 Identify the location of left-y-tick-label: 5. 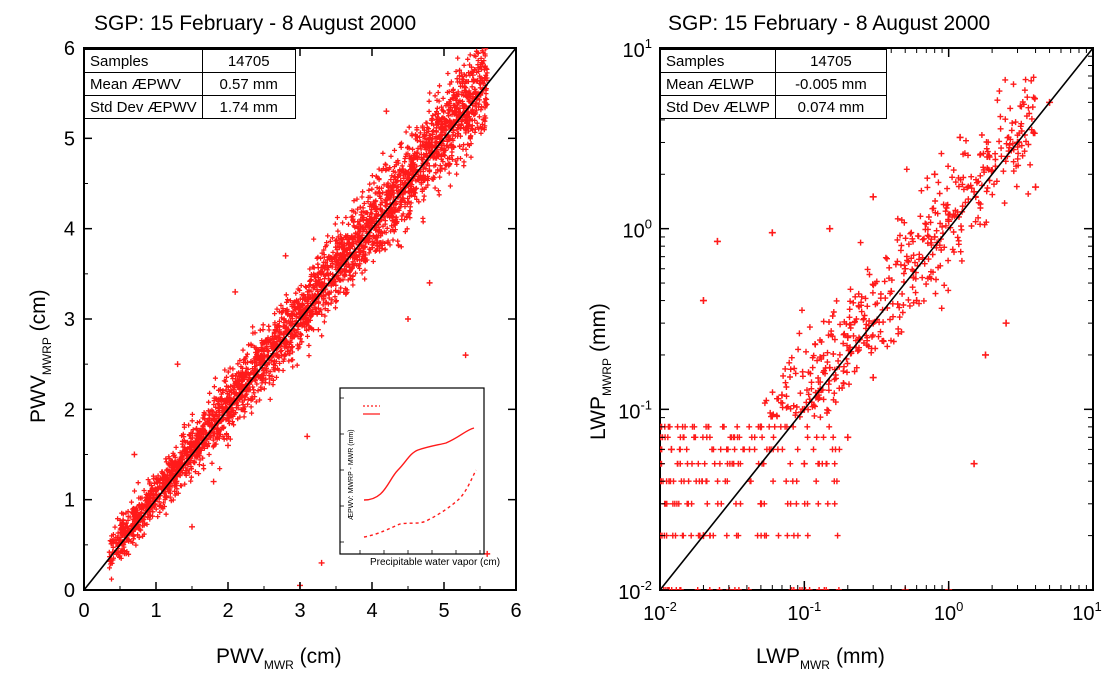
(69, 139).